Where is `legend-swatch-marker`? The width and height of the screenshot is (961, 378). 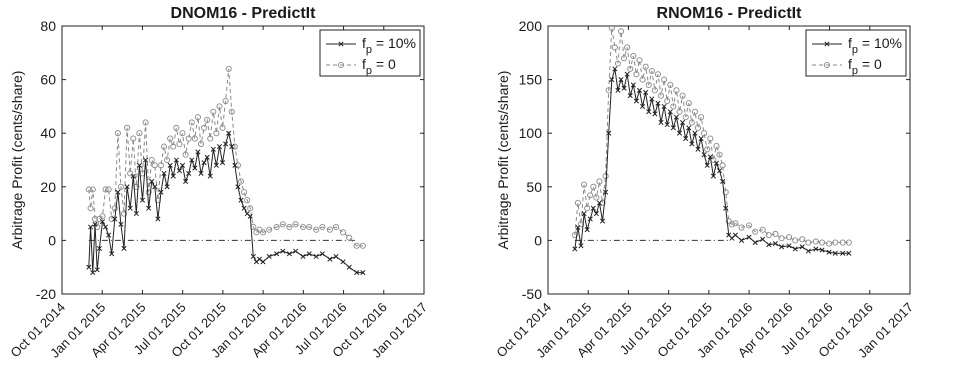 legend-swatch-marker is located at coordinates (827, 65).